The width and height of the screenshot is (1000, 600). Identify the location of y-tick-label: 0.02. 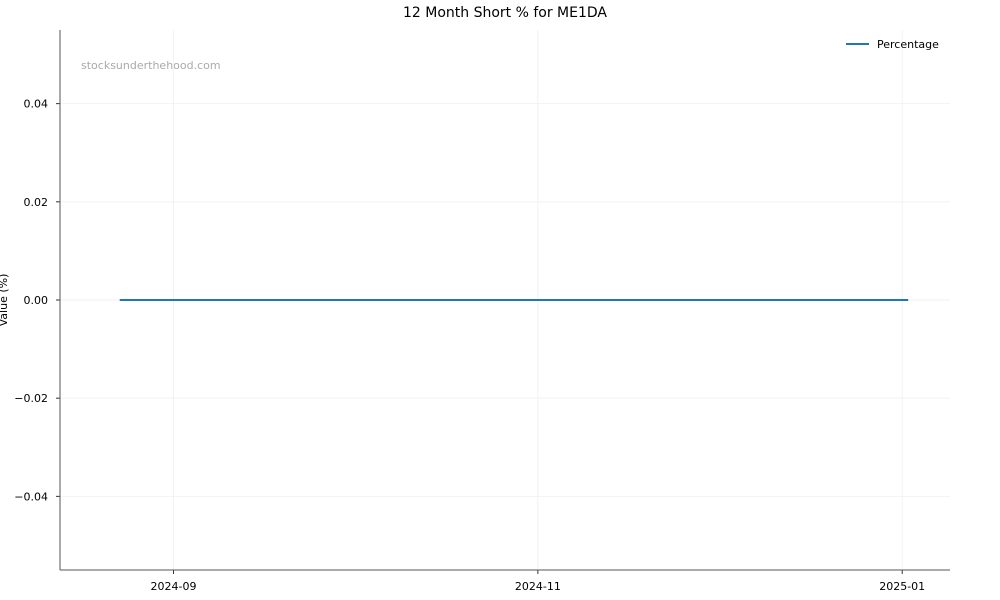
(36, 202).